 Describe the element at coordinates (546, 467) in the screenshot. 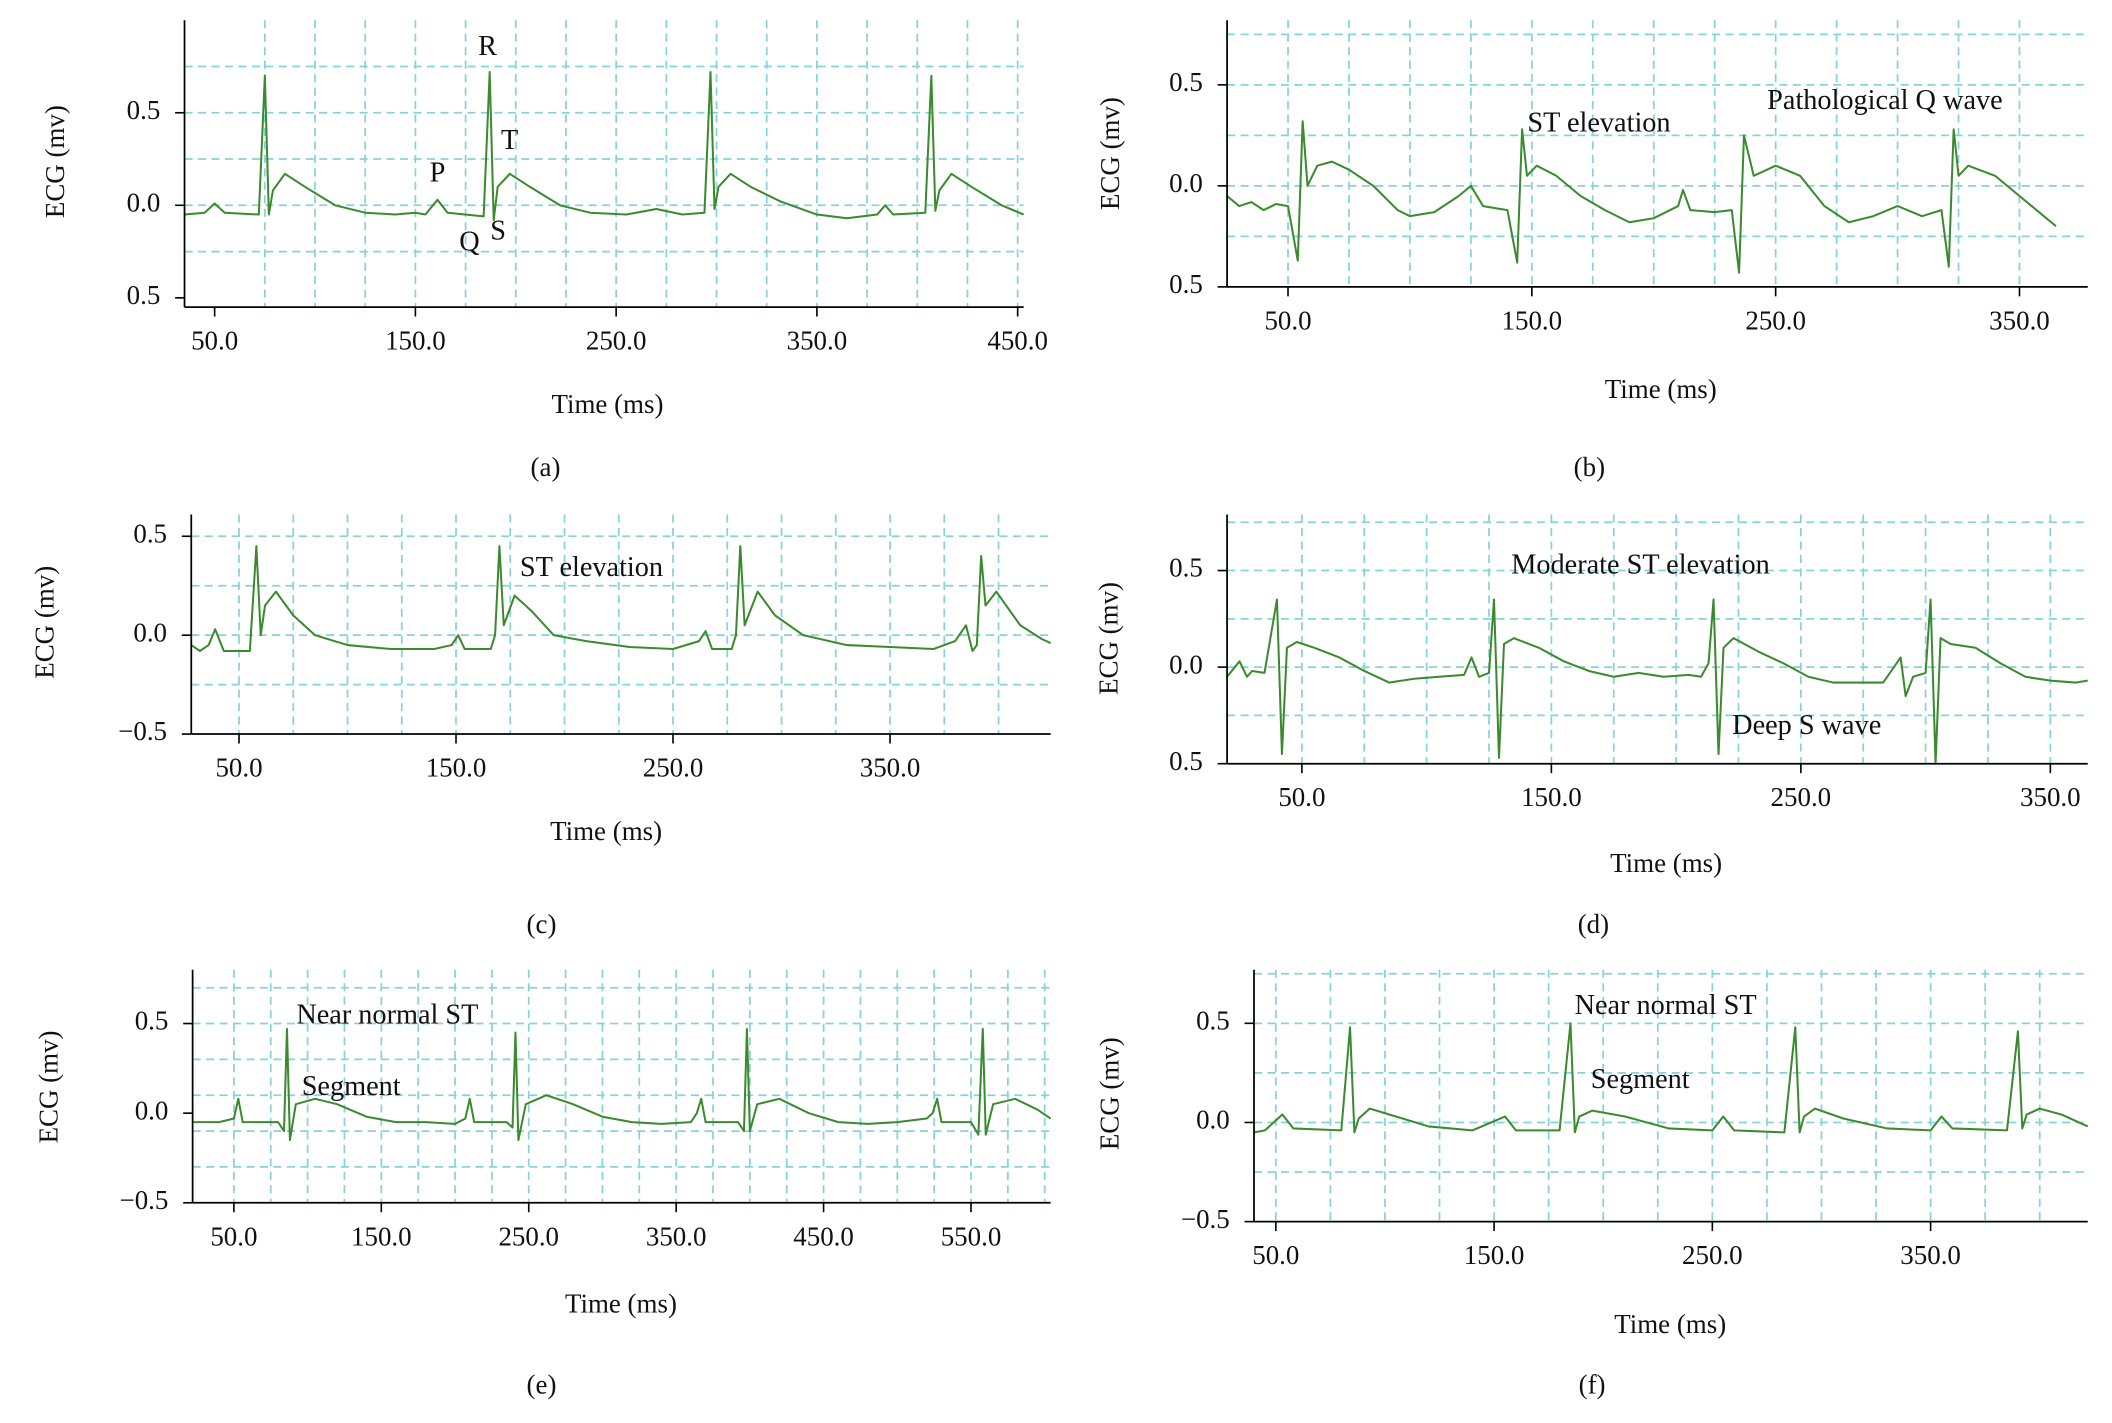

I see `panel-caption: (a)` at that location.